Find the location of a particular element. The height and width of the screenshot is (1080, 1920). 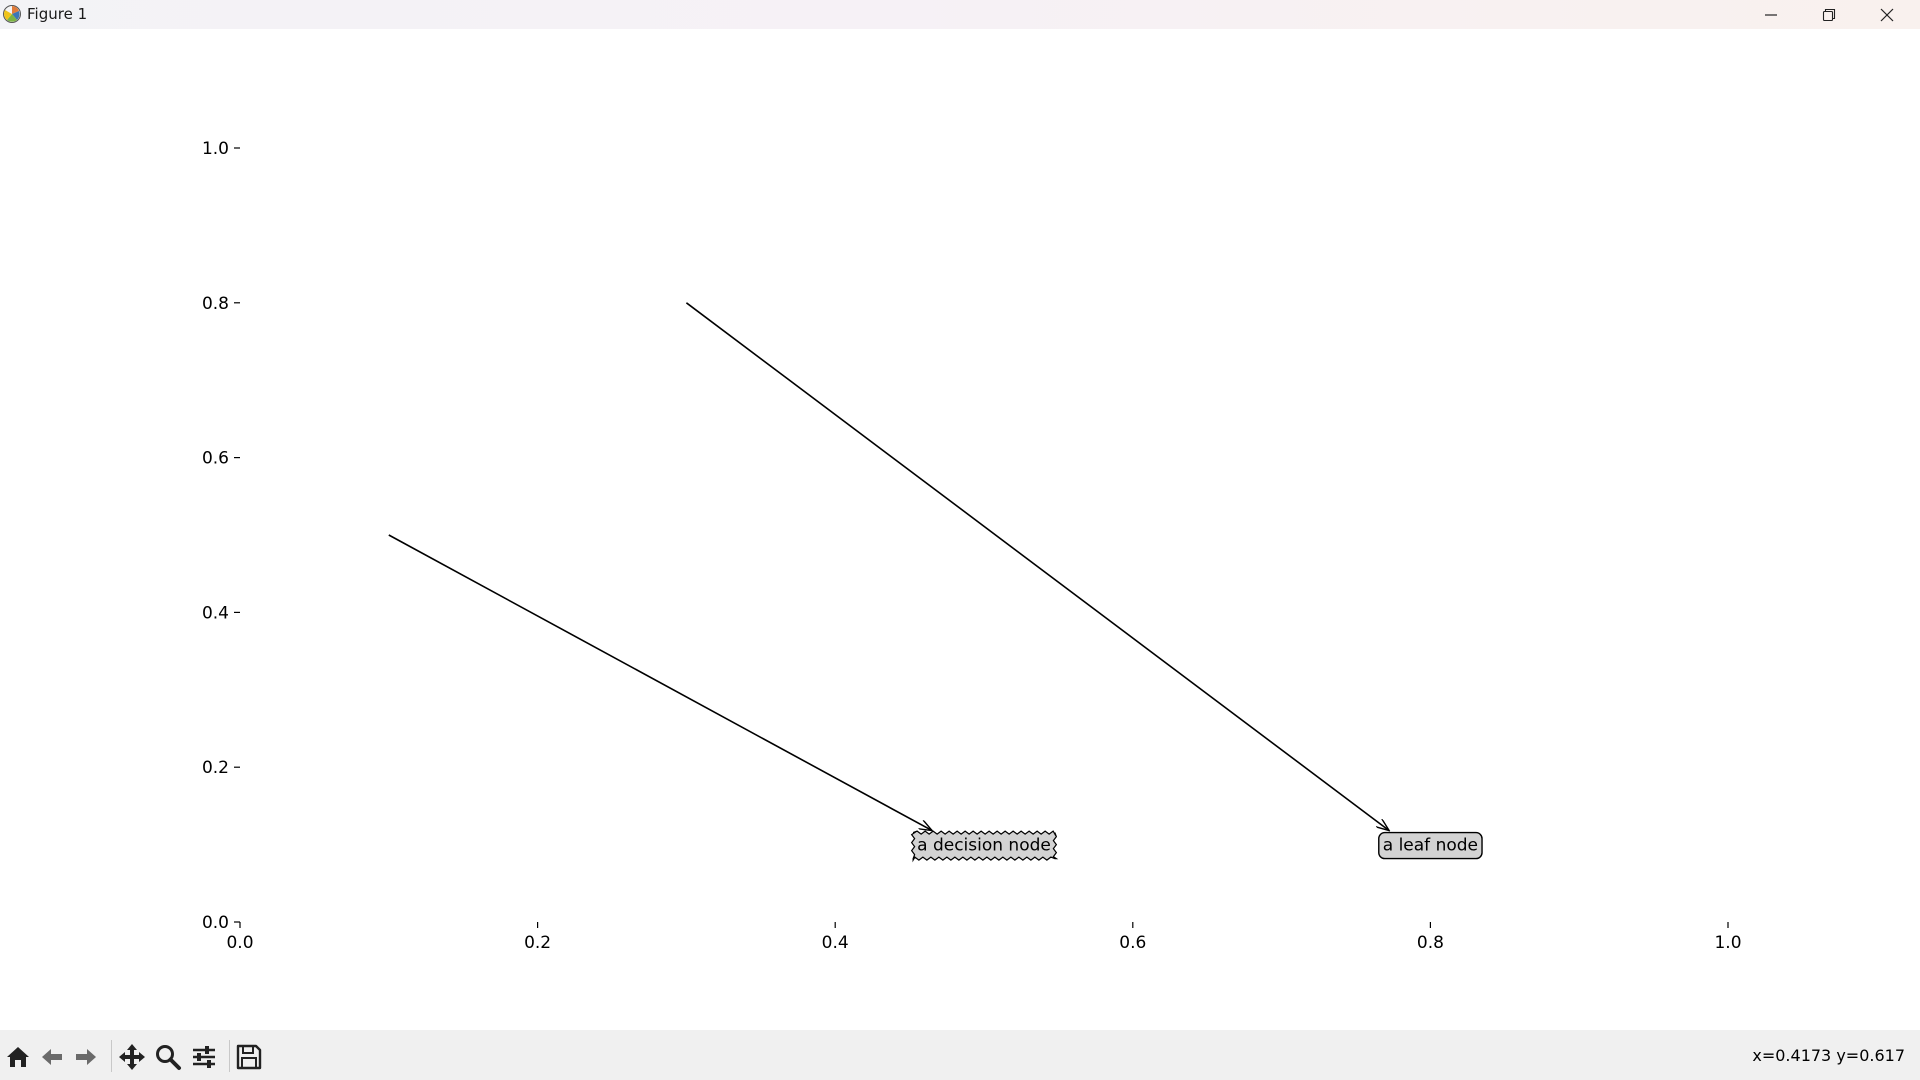

x-tick-label: 0.0 is located at coordinates (239, 943).